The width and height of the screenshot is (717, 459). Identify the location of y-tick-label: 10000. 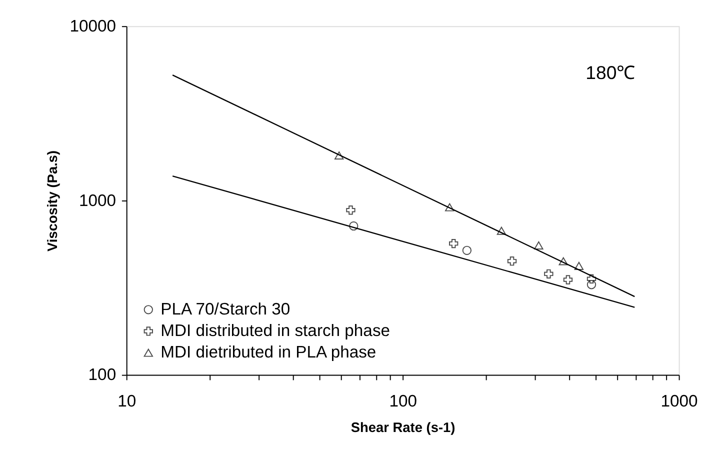
(93, 26).